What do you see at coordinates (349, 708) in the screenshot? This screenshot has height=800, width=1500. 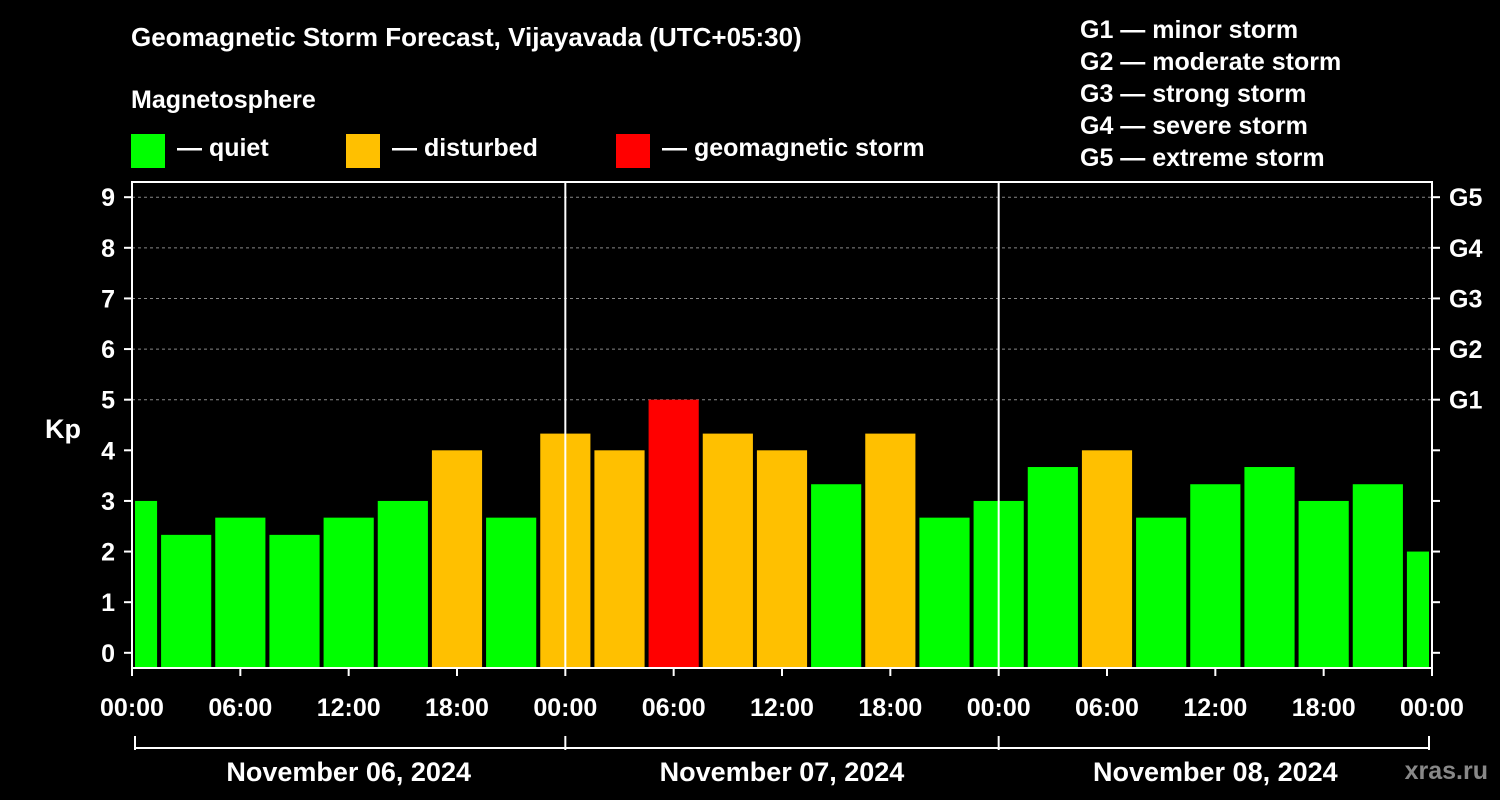 I see `x-tick-label-3: 12:00` at bounding box center [349, 708].